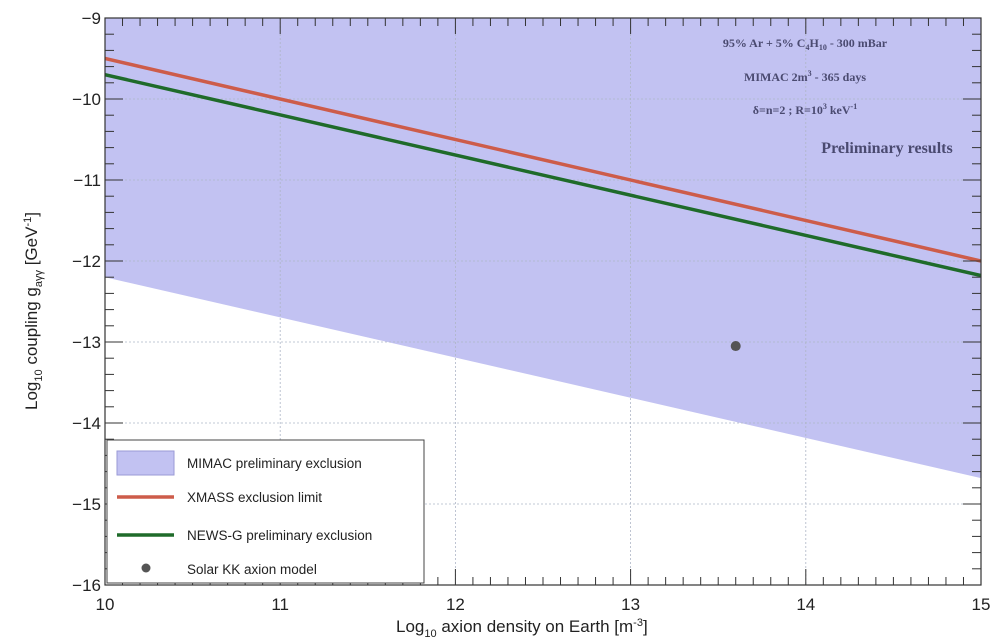 Image resolution: width=1006 pixels, height=642 pixels. Describe the element at coordinates (254, 497) in the screenshot. I see `legend-label-xmass: XMASS exclusion limit` at that location.